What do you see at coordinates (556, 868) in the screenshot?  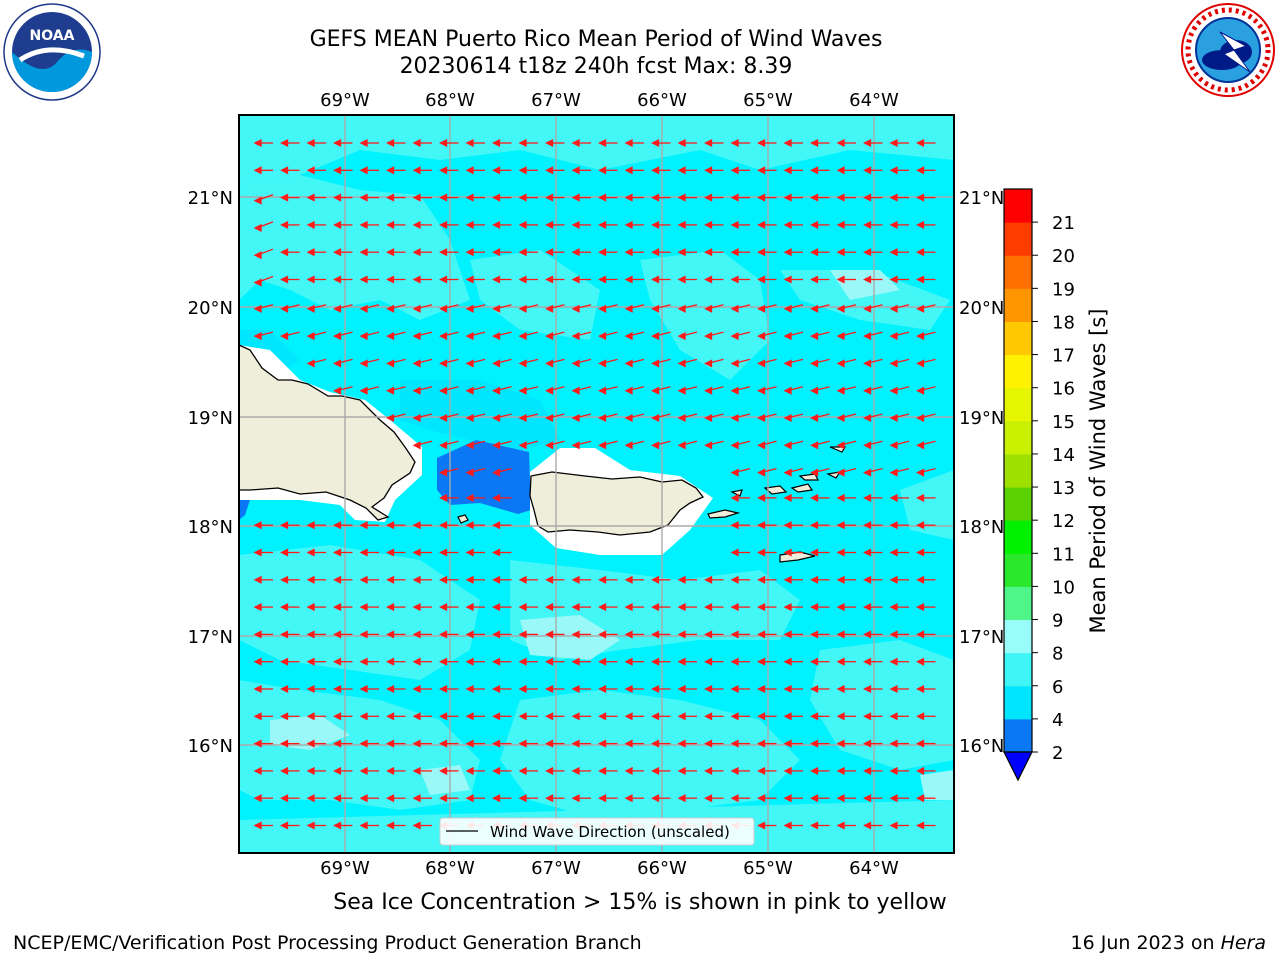 I see `lon-label-bottom: 67°W` at bounding box center [556, 868].